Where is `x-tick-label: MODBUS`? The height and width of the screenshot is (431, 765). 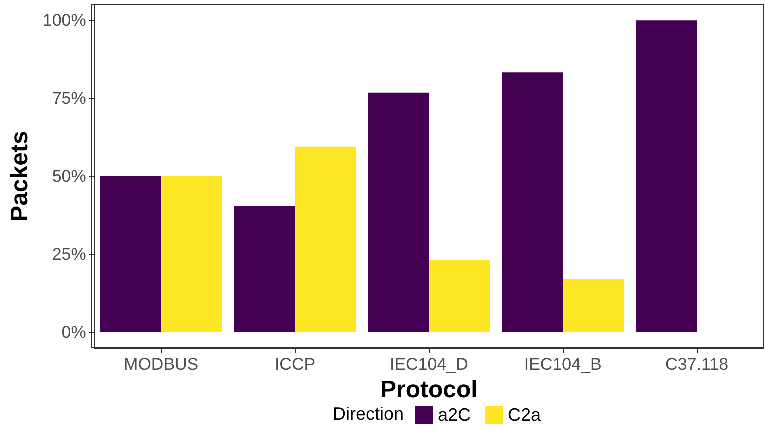 x-tick-label: MODBUS is located at coordinates (161, 364).